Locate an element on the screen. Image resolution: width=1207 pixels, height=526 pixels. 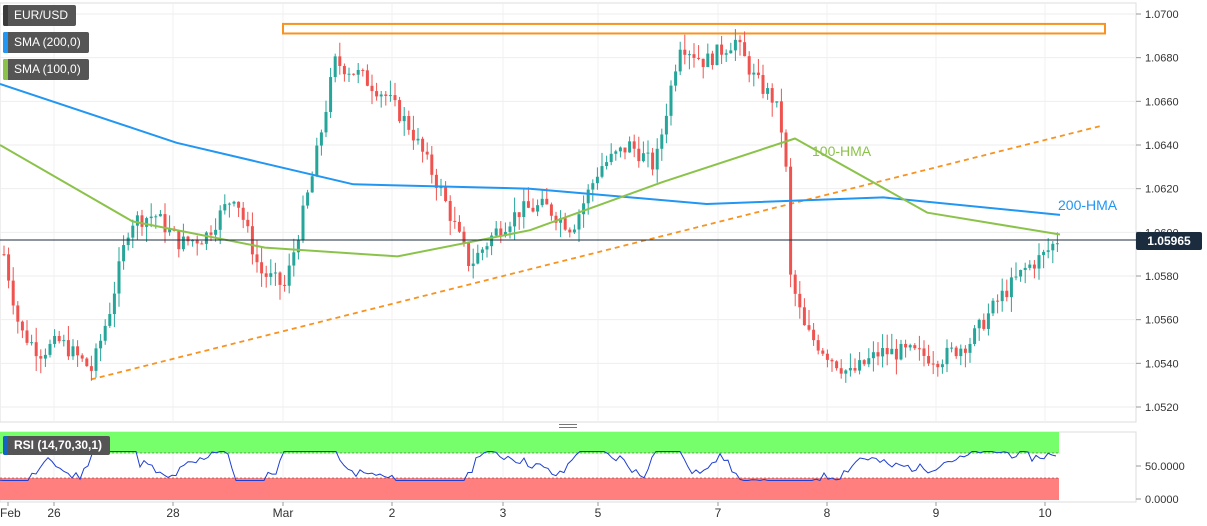
y-tick-label: 1.0660 is located at coordinates (1162, 102).